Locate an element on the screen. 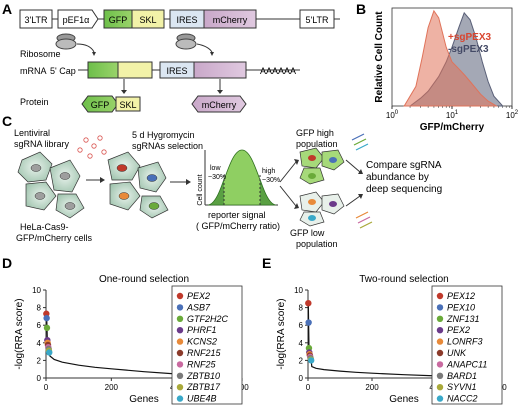 This screenshot has height=413, width=520. low-label-2: ~30% is located at coordinates (217, 177).